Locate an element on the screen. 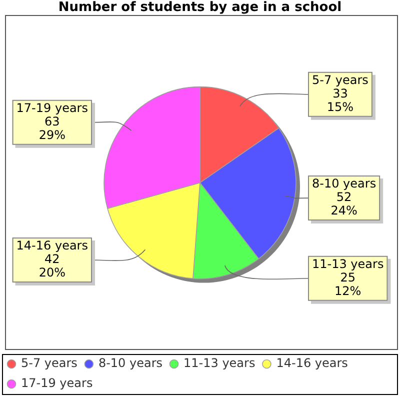 This screenshot has height=400, width=400. slice-label: 17-19 years is located at coordinates (52, 107).